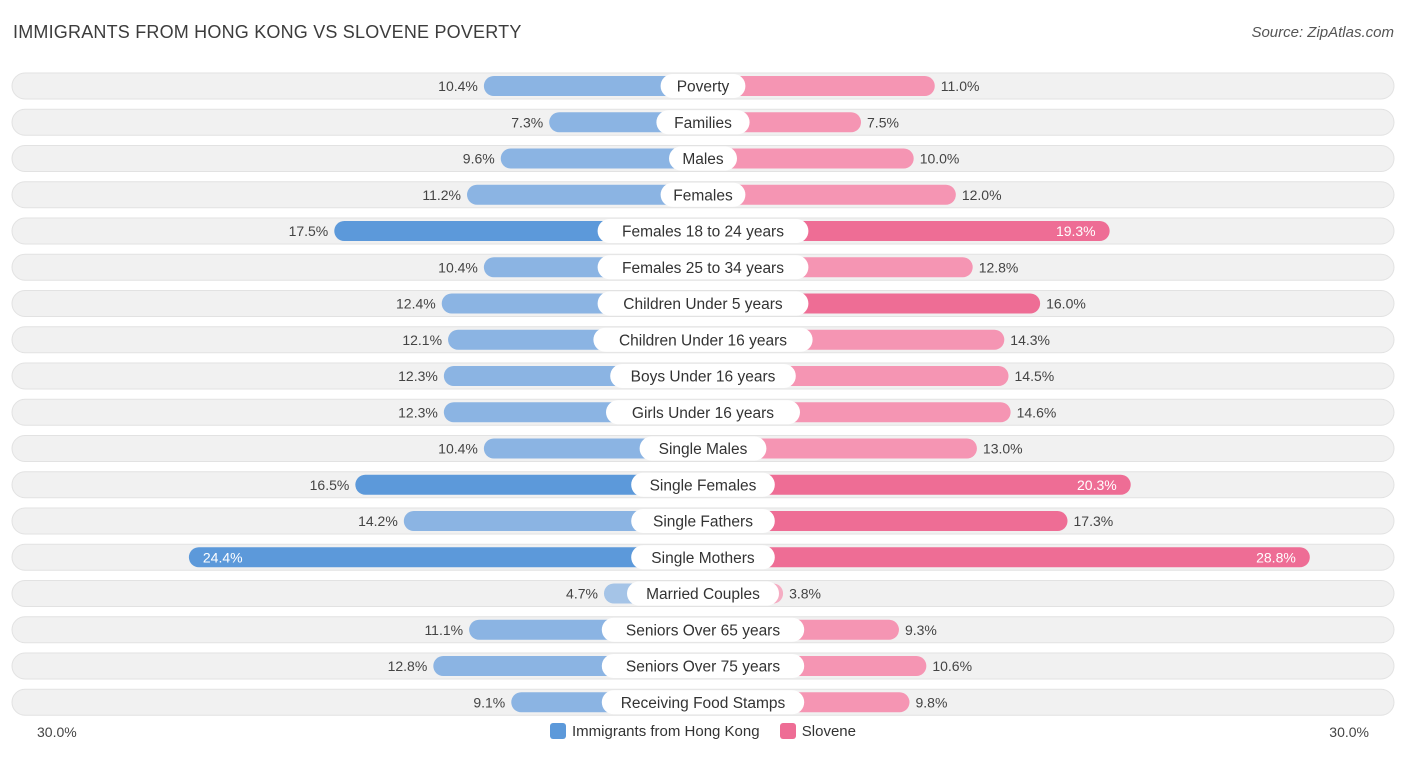 The width and height of the screenshot is (1406, 758). I want to click on category-pill-single-mothers, so click(703, 557).